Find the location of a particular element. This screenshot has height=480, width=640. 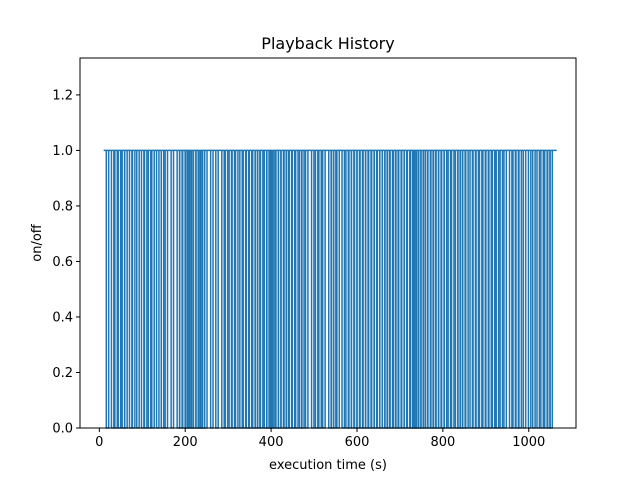

x-tick-label: 0 is located at coordinates (99, 442).